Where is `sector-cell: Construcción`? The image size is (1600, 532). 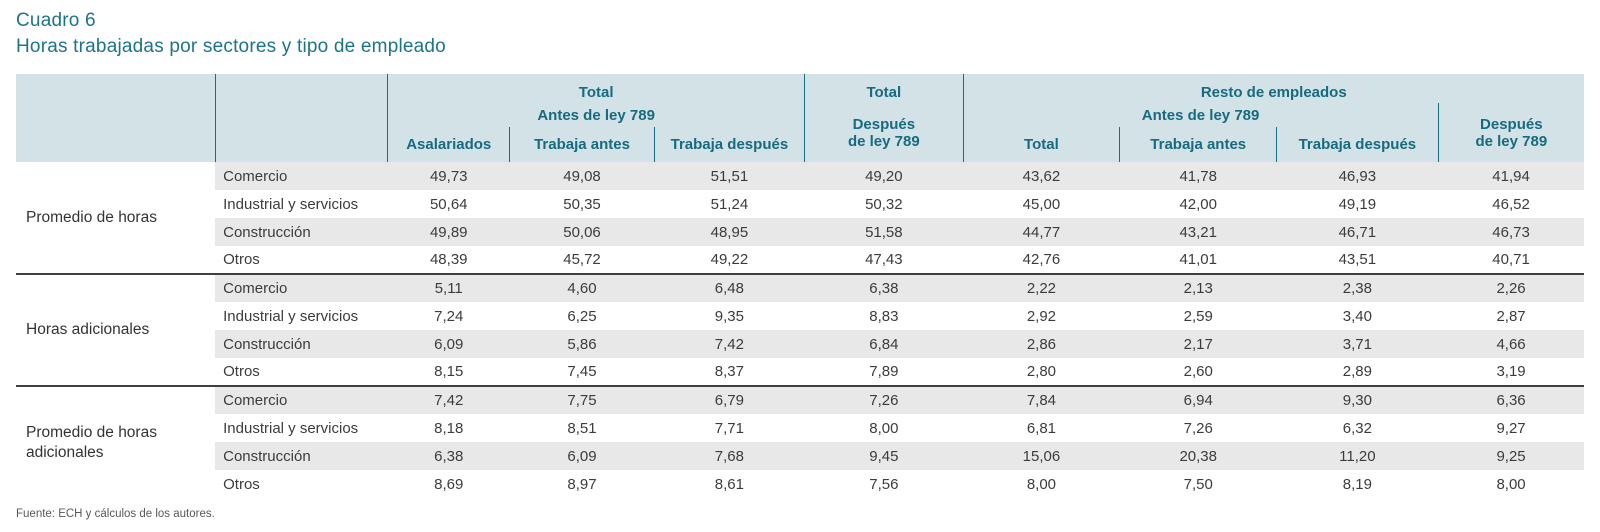
sector-cell: Construcción is located at coordinates (301, 232).